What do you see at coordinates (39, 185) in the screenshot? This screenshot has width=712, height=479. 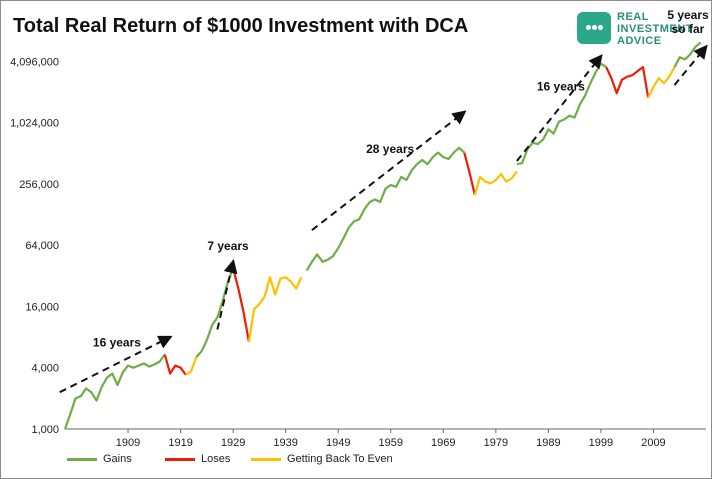 I see `y-tick-label: 256,000` at bounding box center [39, 185].